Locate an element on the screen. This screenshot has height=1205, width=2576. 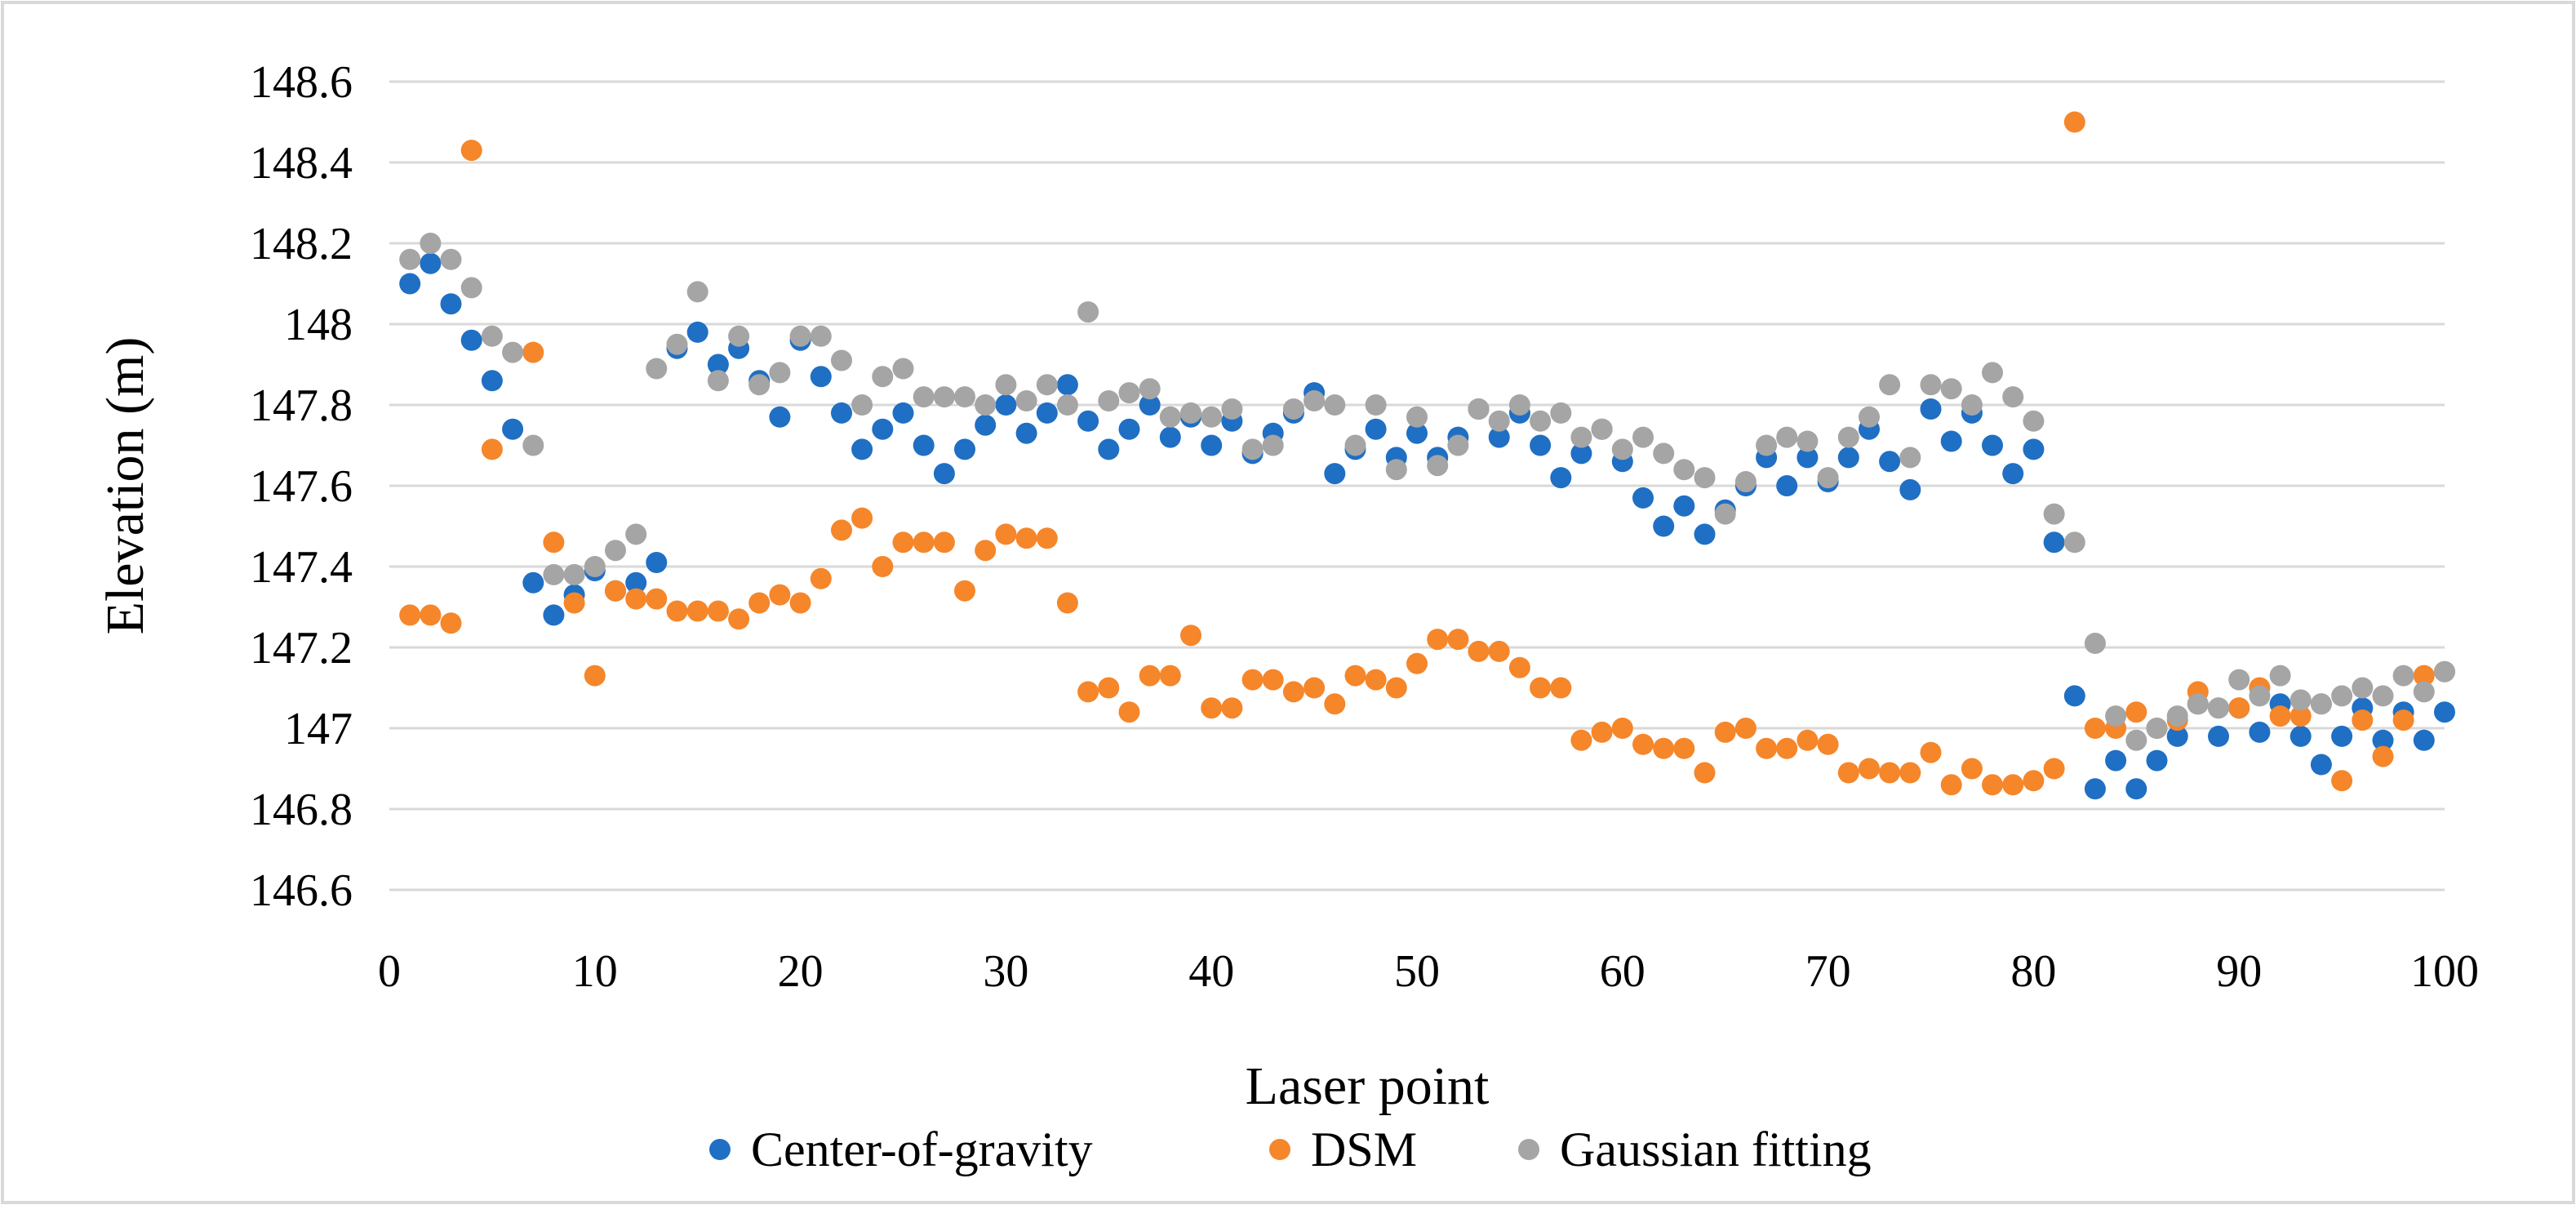
y-tick-label: 148 is located at coordinates (318, 325).